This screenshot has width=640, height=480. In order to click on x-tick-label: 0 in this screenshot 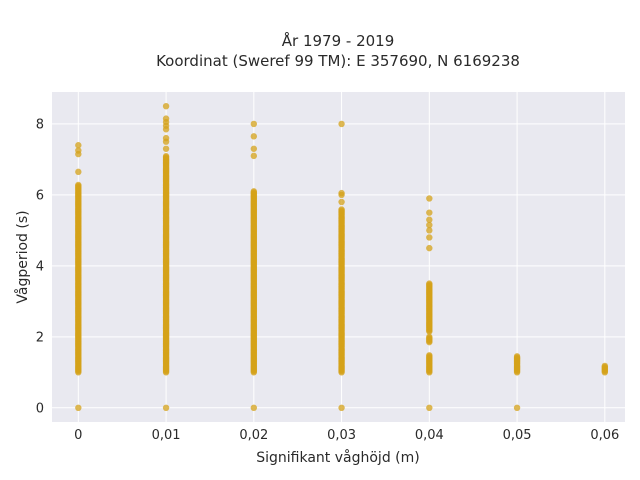, I will do `click(78, 435)`.